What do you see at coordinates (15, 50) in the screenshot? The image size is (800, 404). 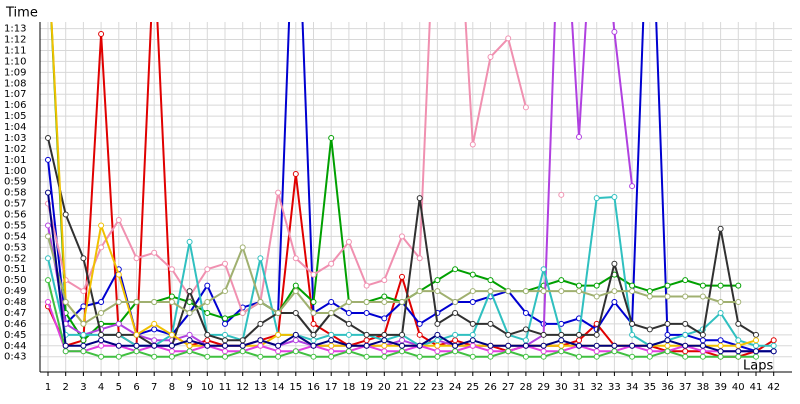 I see `y-tick-label: 1:11` at bounding box center [15, 50].